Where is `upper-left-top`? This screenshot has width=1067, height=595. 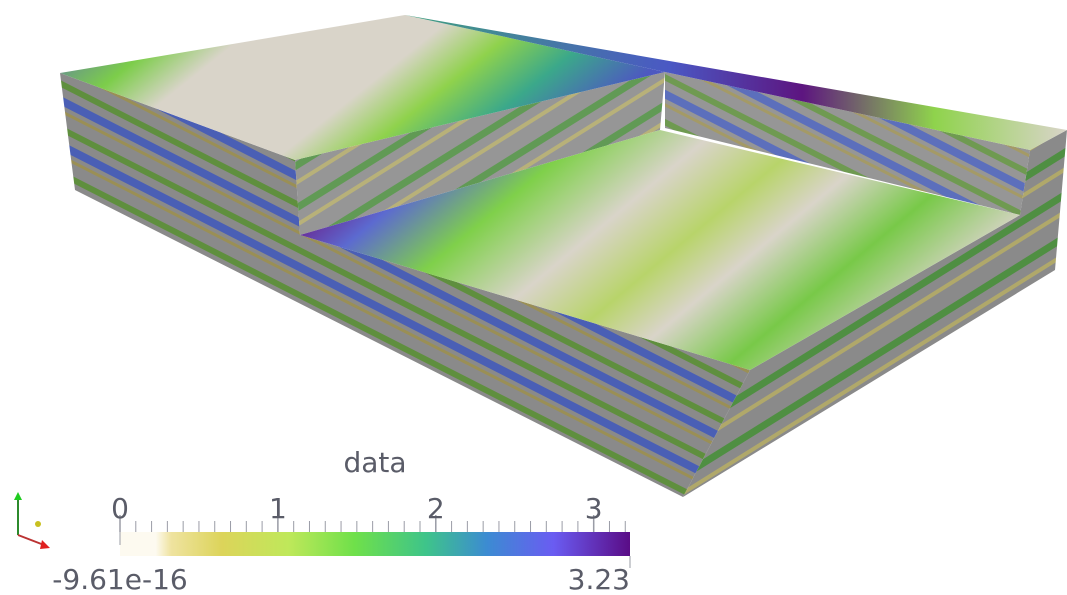
upper-left-top is located at coordinates (362, 87).